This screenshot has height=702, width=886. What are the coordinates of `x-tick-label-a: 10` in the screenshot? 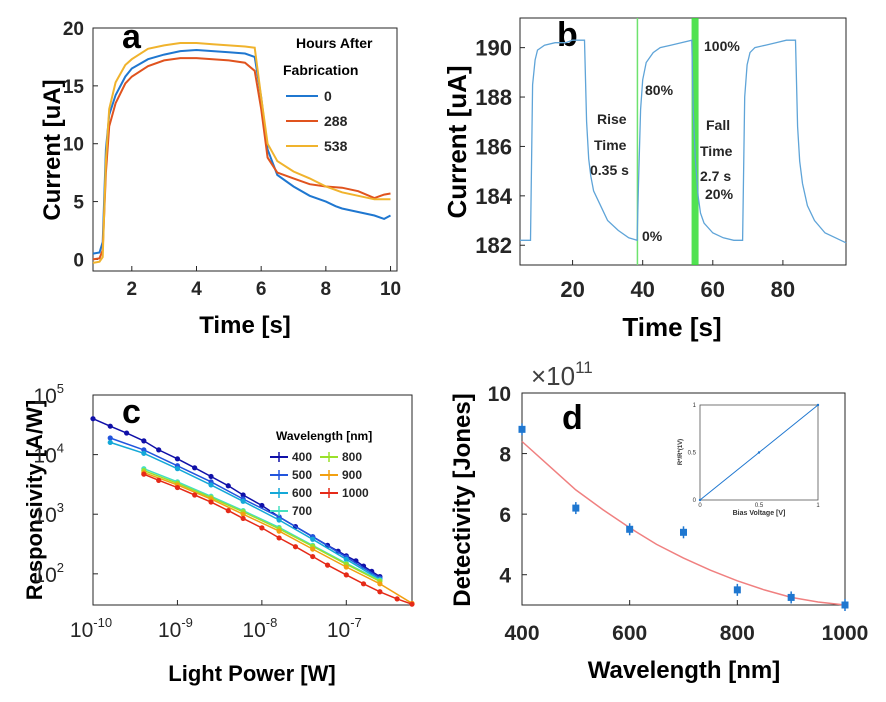 It's located at (390, 289).